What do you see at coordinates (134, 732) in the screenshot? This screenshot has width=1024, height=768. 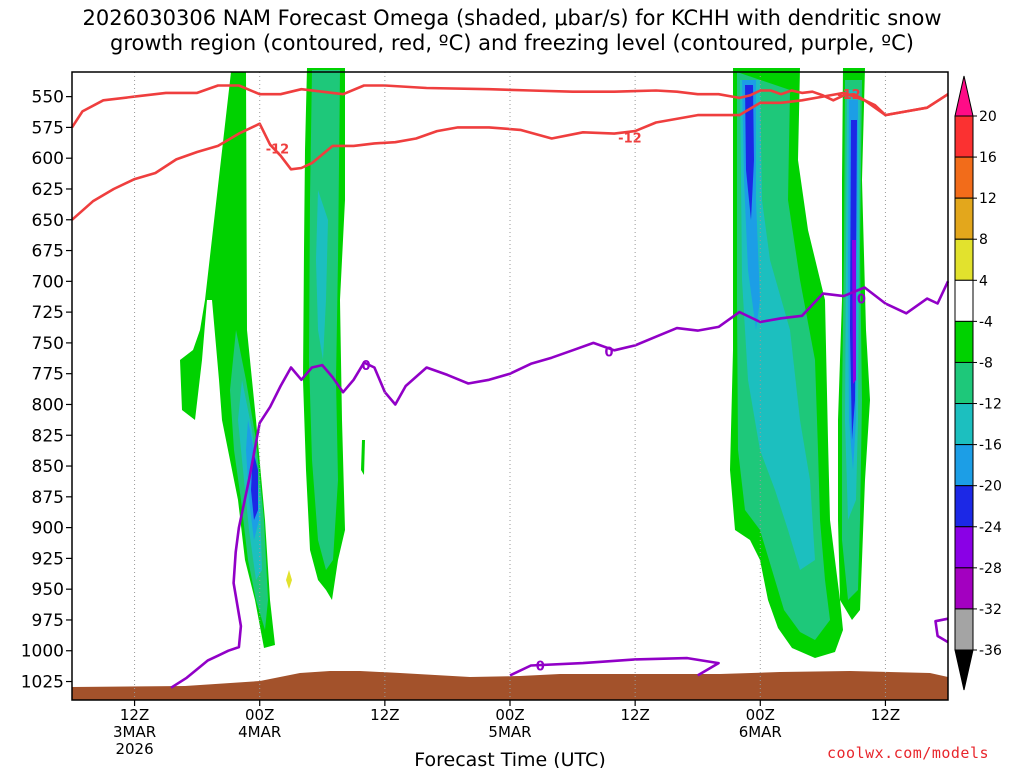 I see `x-tick-label: 3MAR` at bounding box center [134, 732].